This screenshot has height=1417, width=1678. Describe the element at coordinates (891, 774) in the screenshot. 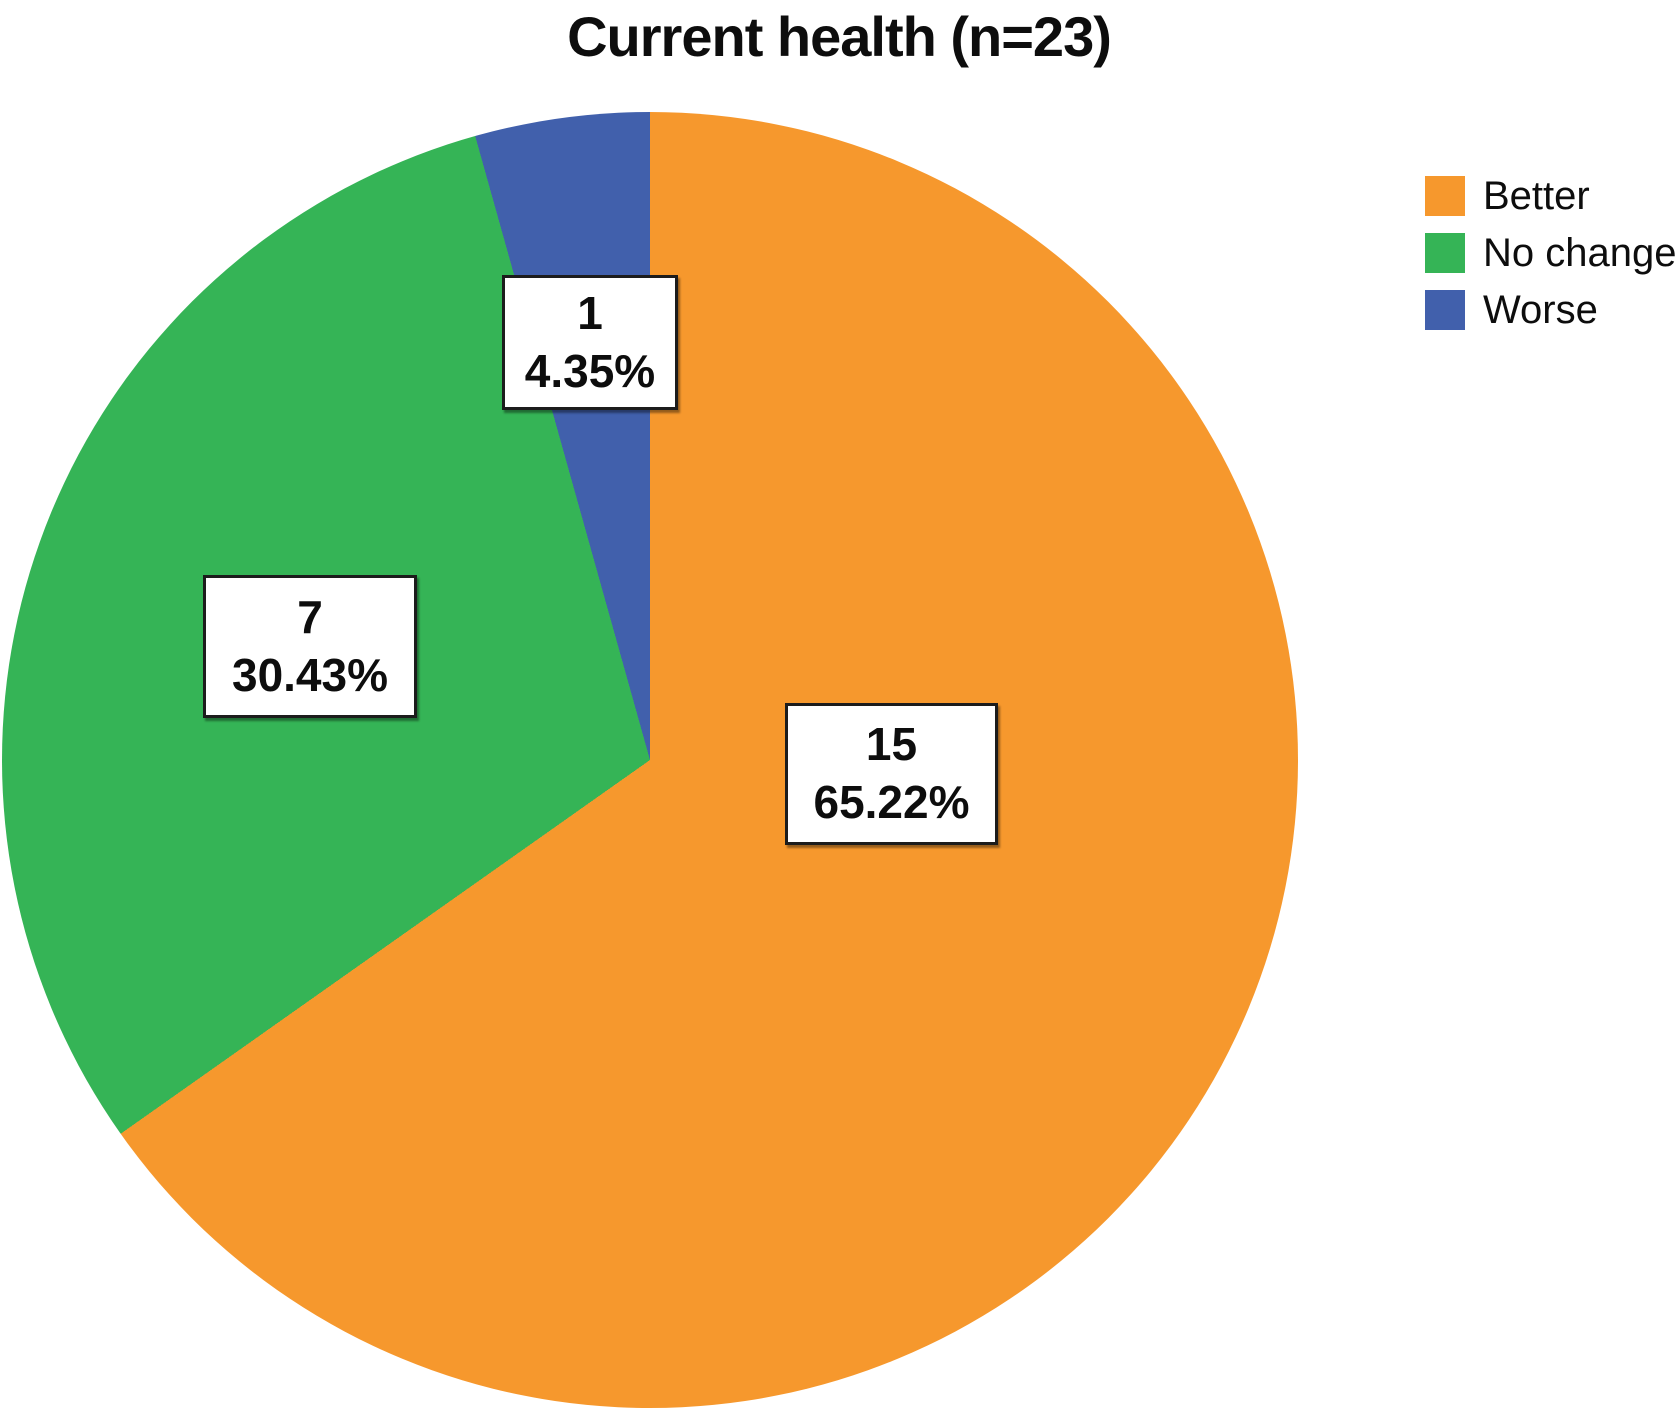

I see `slice-label-better: 15 65.22%` at that location.